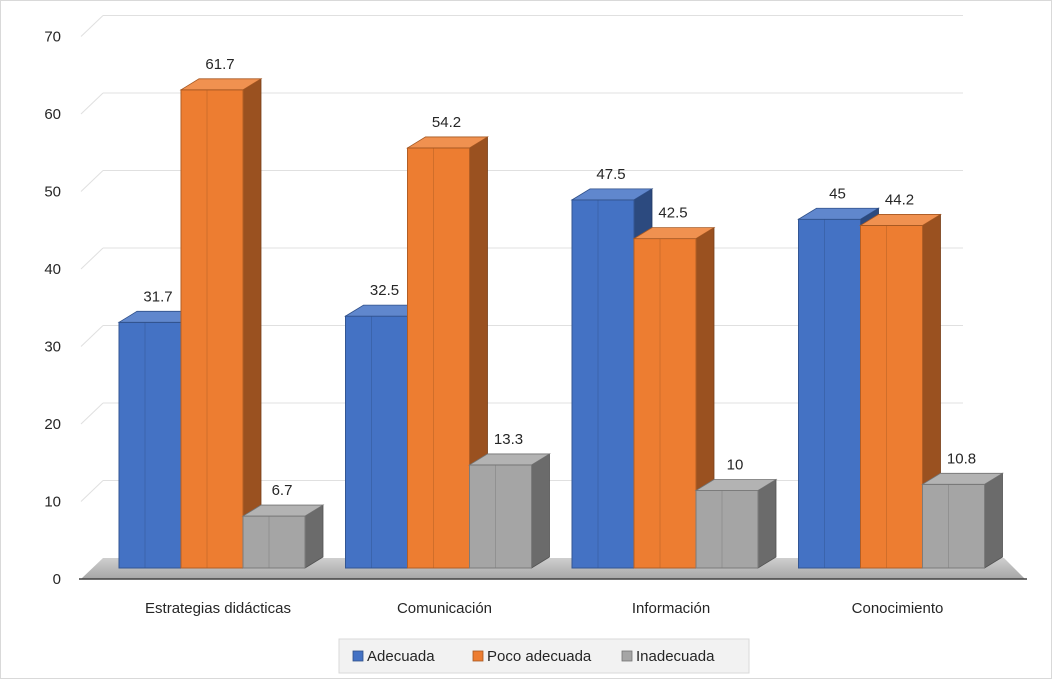  I want to click on x-category-label: Información, so click(671, 608).